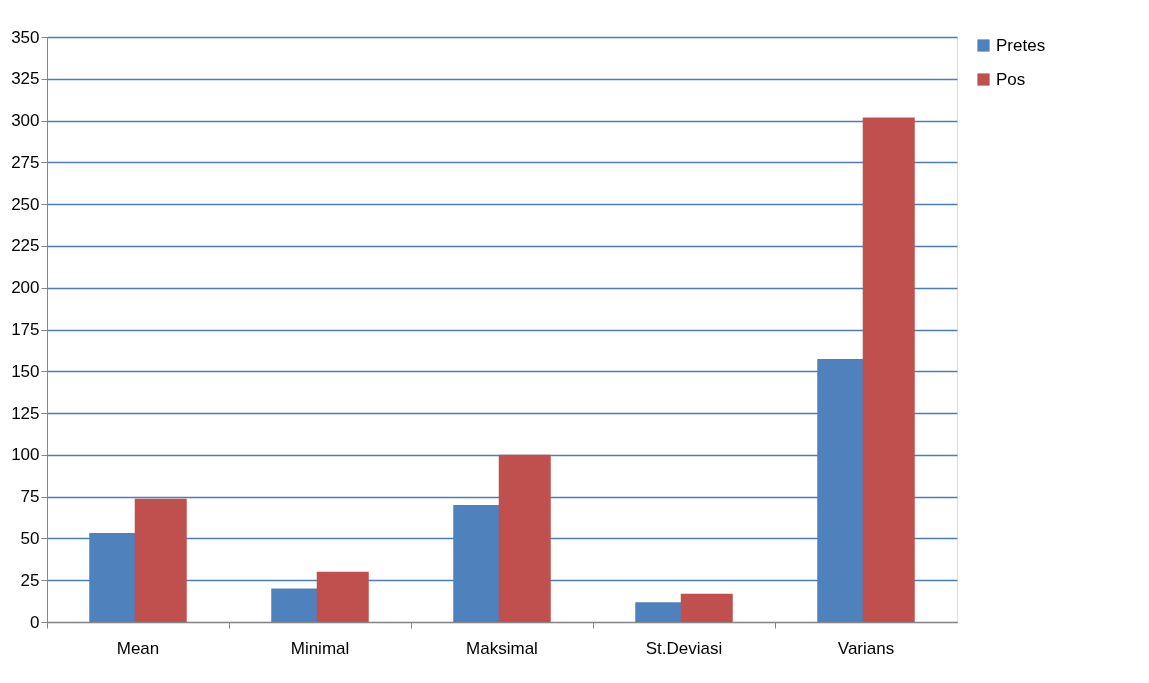 This screenshot has width=1149, height=683. Describe the element at coordinates (35, 622) in the screenshot. I see `y-tick-label: 0` at that location.